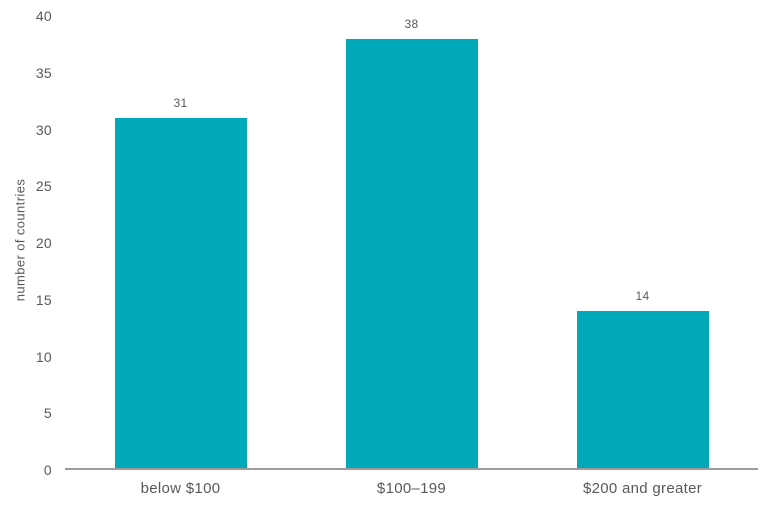  What do you see at coordinates (47, 470) in the screenshot?
I see `y-tick-label: 0` at bounding box center [47, 470].